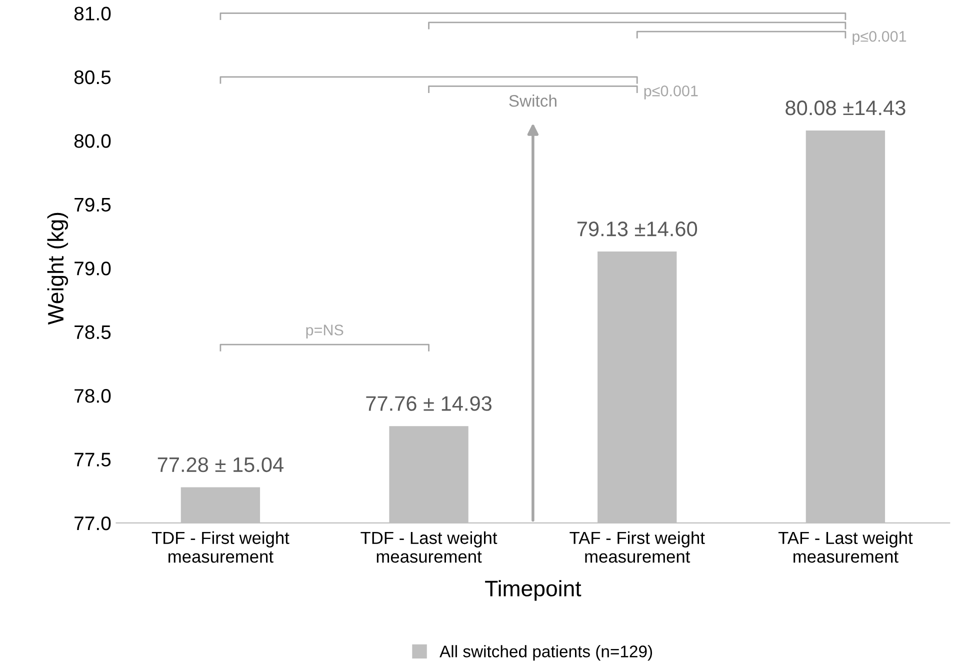 The image size is (969, 662). Describe the element at coordinates (221, 464) in the screenshot. I see `data-label: 77.28 ± 15.04` at that location.